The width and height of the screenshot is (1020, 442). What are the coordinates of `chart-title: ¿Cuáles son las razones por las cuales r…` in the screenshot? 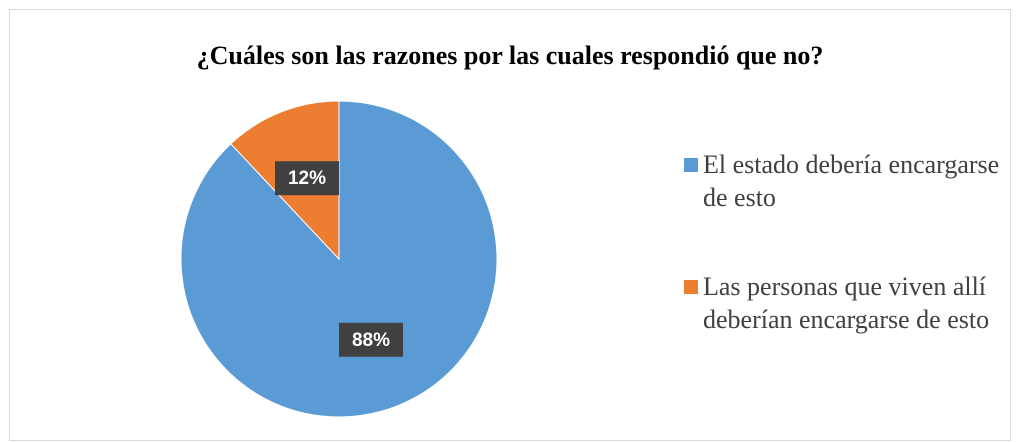 It's located at (510, 55).